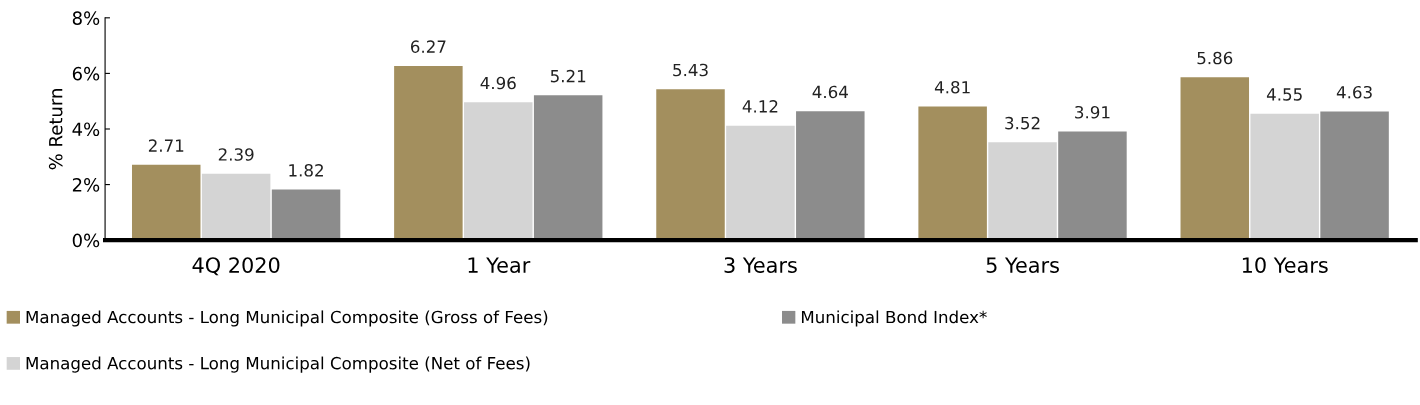 The image size is (1420, 405). I want to click on x-tick-label: 10 Years, so click(1285, 265).